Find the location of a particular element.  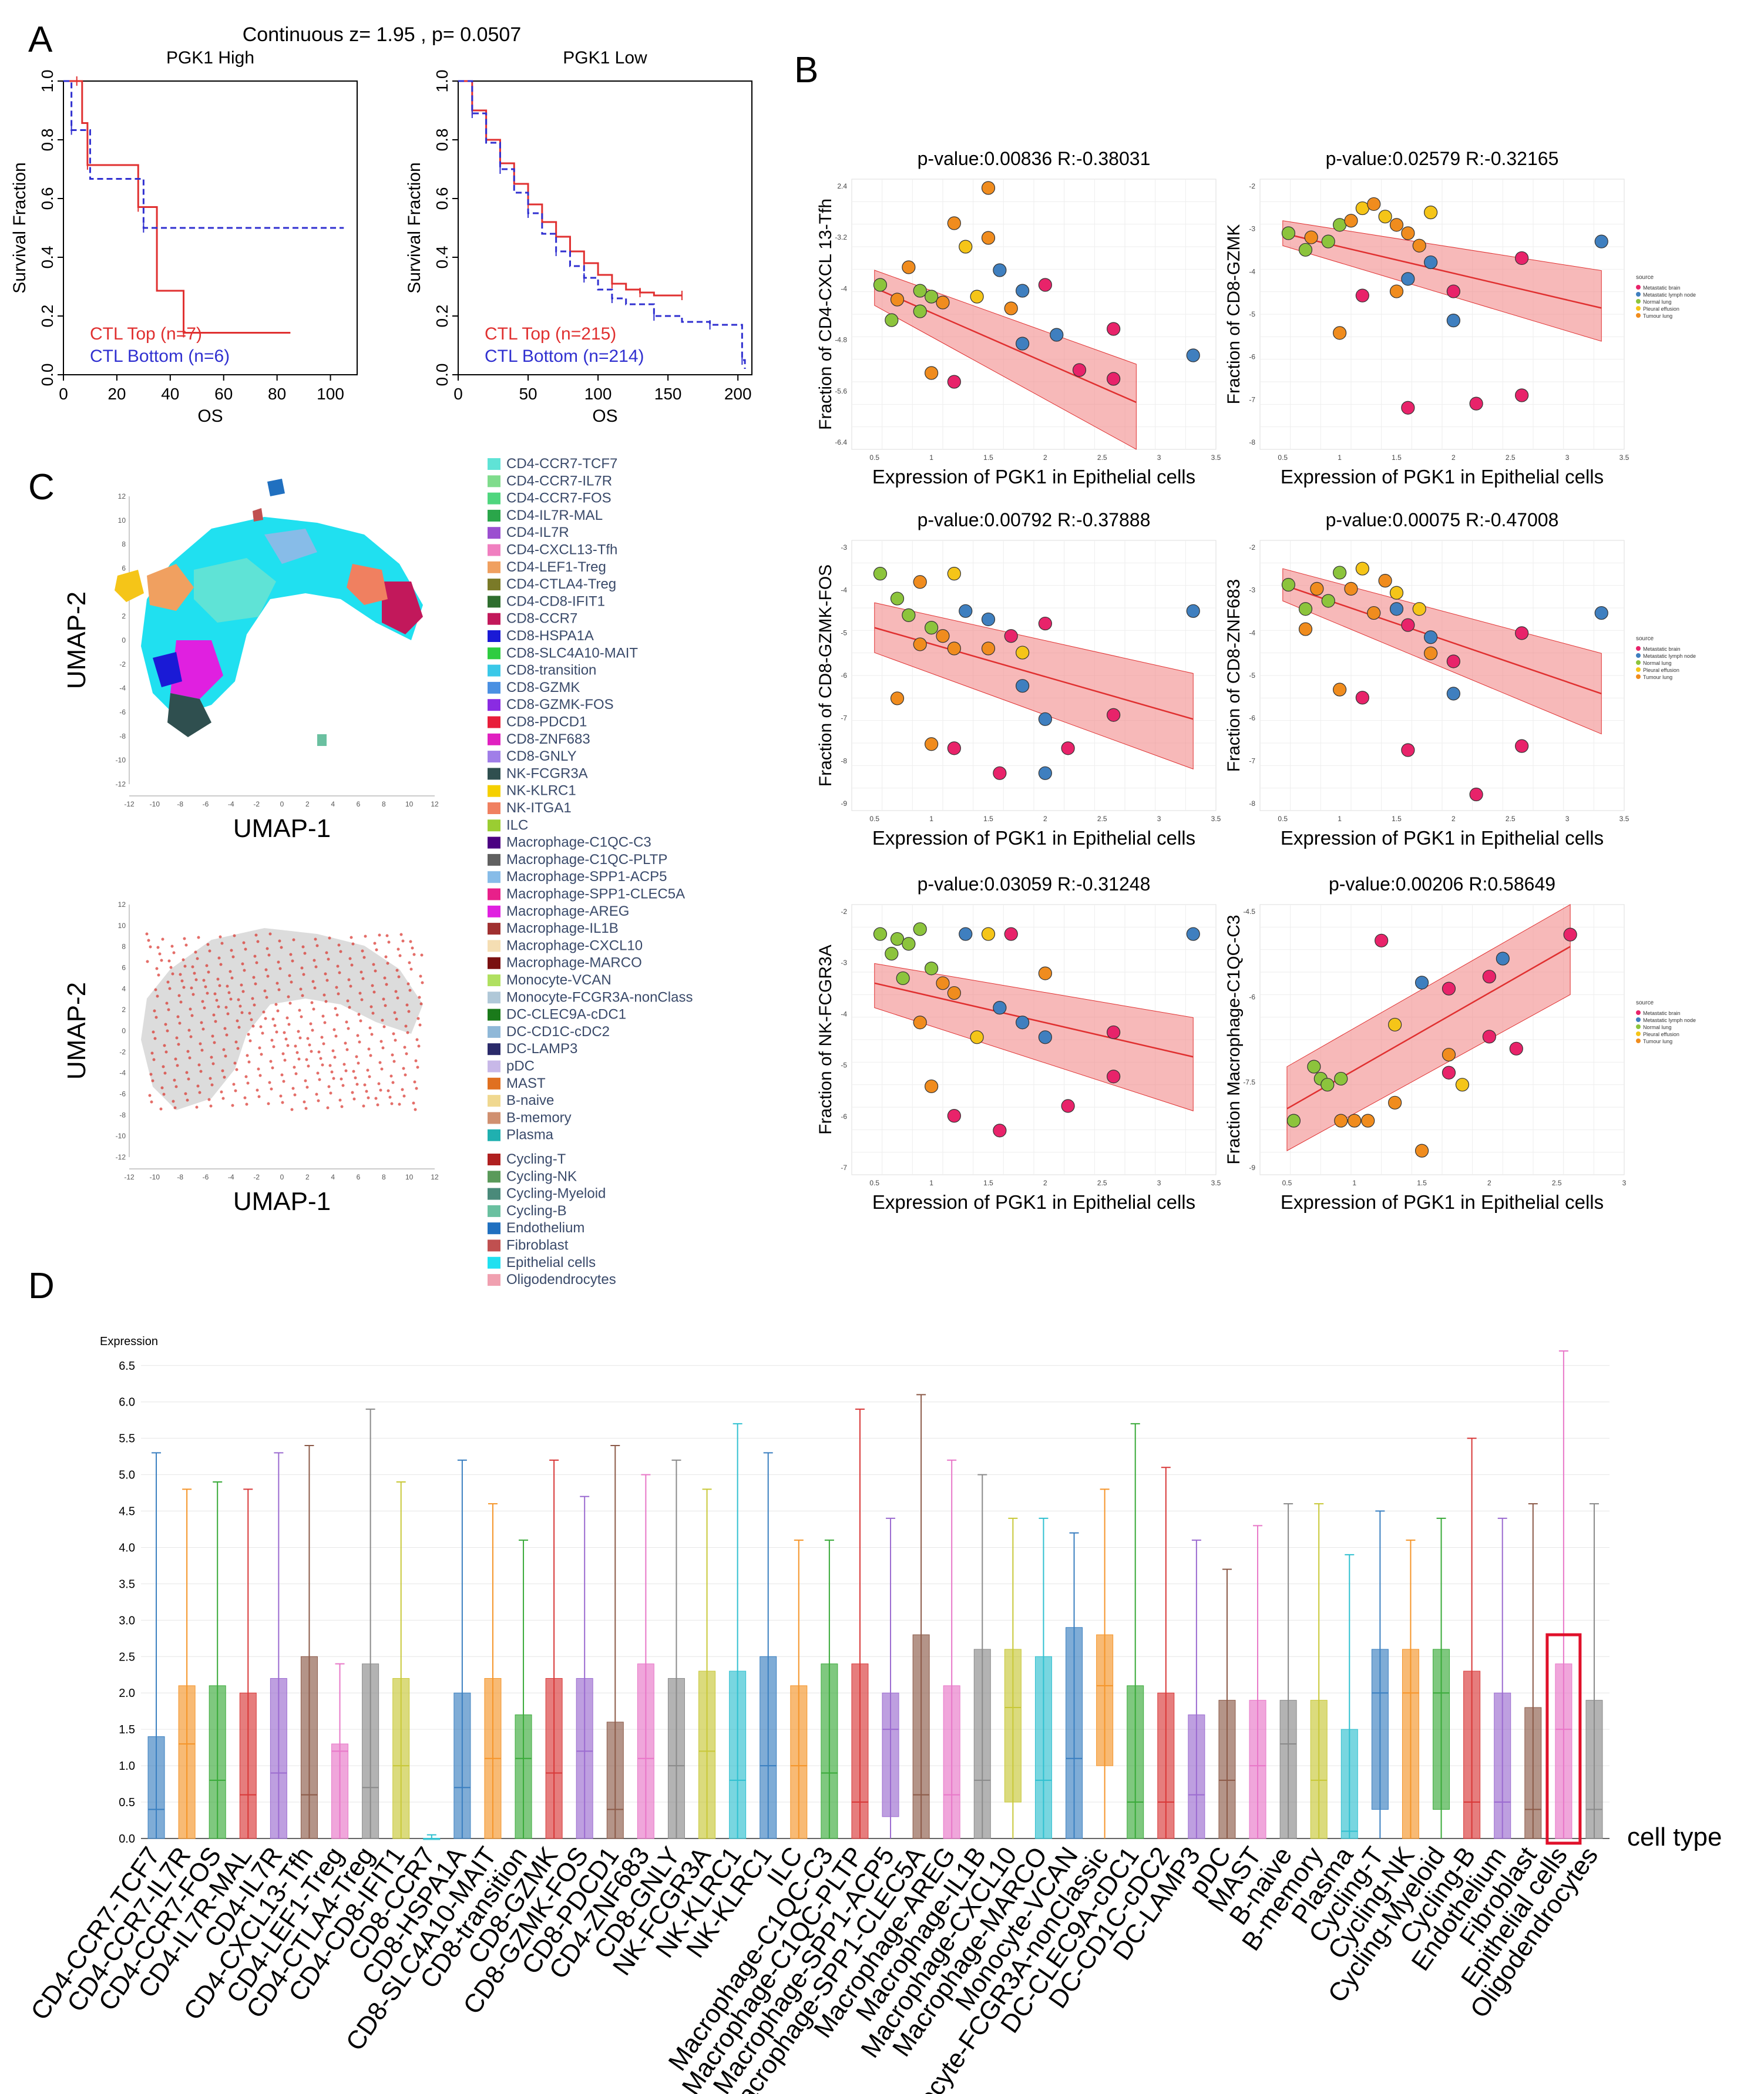

scatter-x-tick: 3.5 is located at coordinates (1216, 1183).